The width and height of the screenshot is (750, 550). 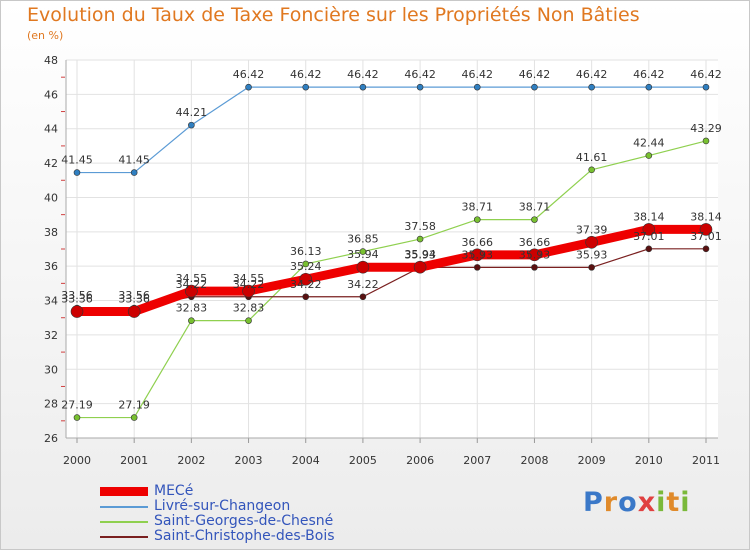 I want to click on x-tick-label: 2007, so click(x=477, y=460).